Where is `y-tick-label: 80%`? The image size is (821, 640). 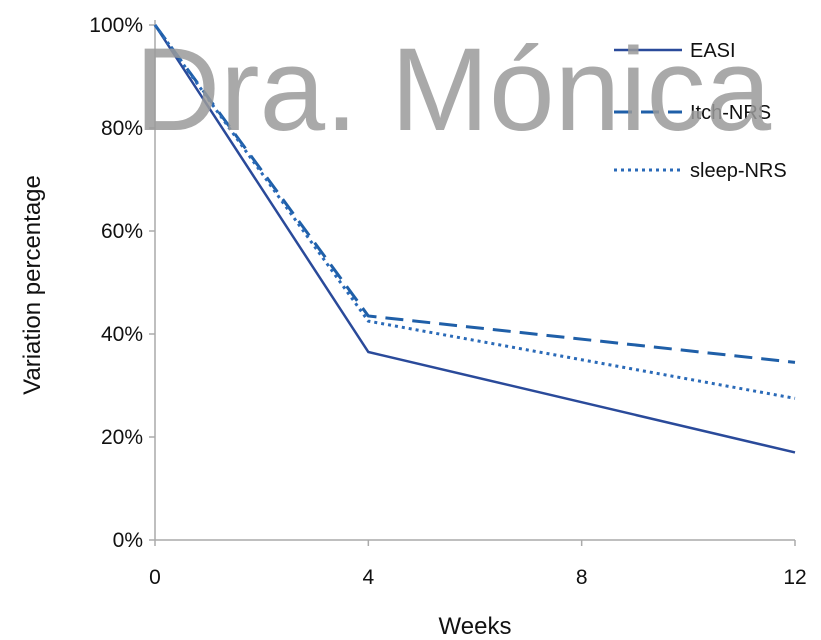 y-tick-label: 80% is located at coordinates (122, 128).